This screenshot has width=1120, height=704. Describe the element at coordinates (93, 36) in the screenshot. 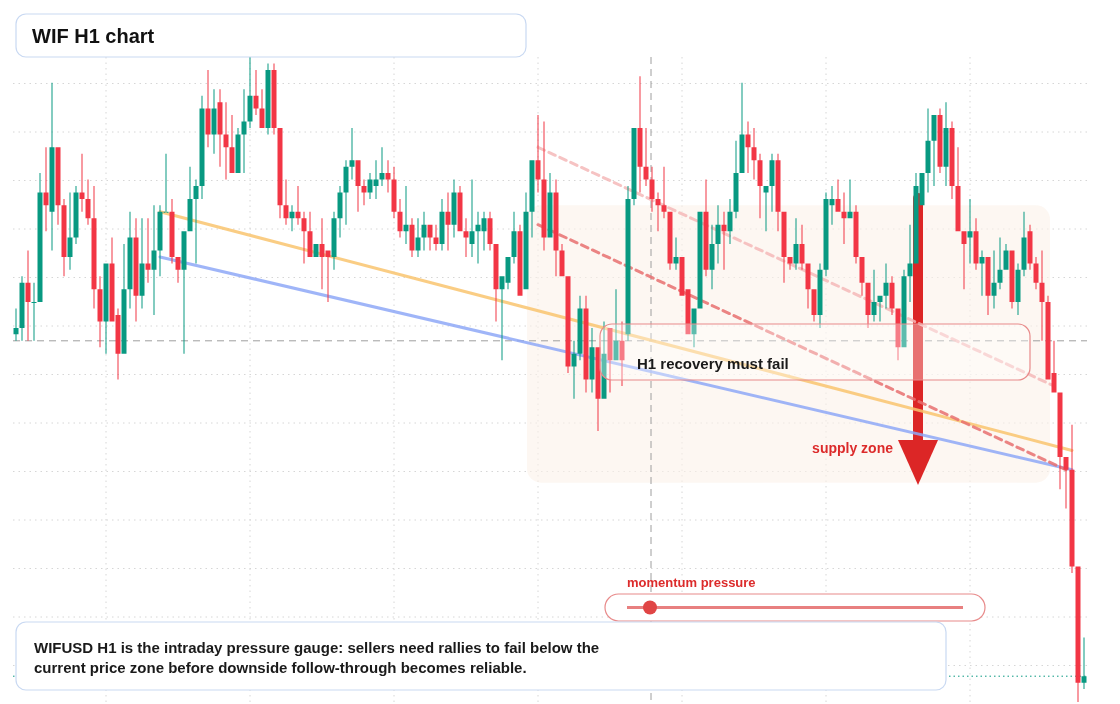

I see `chart-title: WIF H1 chart` at that location.